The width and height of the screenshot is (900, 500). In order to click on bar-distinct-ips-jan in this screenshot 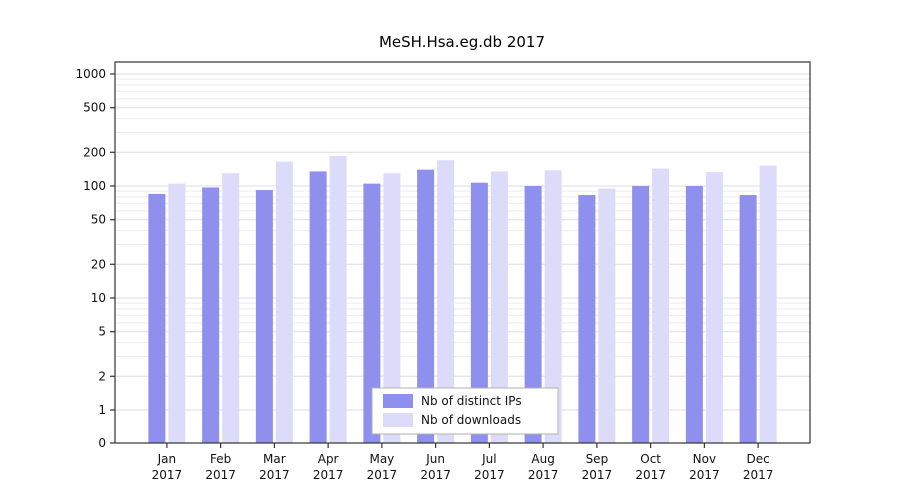, I will do `click(157, 318)`.